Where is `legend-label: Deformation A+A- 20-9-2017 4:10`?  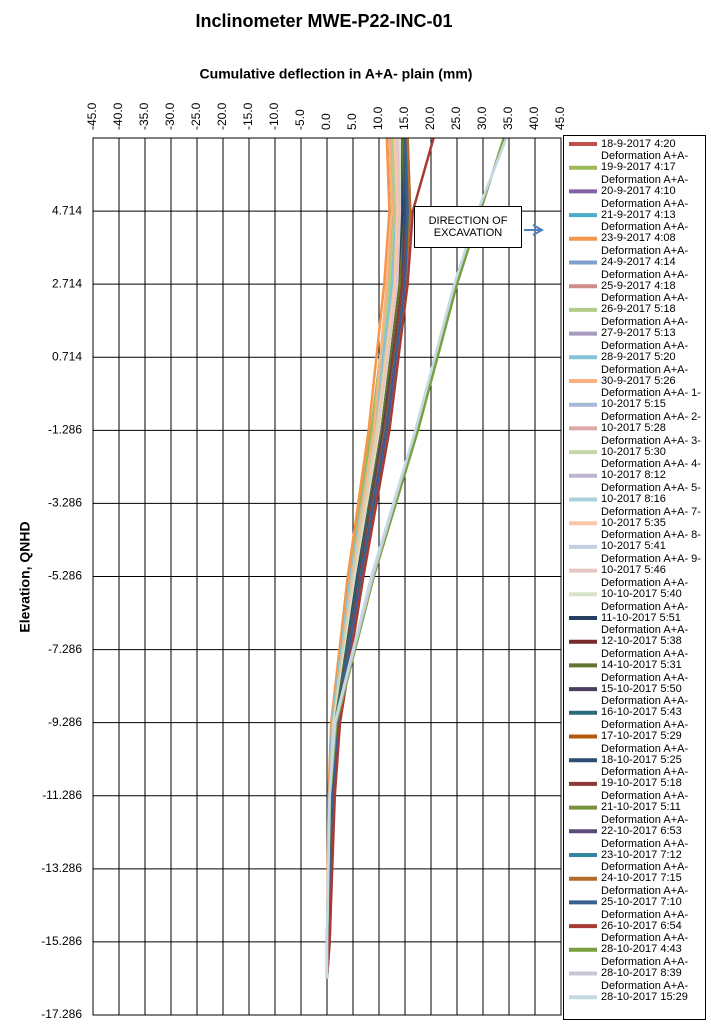 legend-label: Deformation A+A- 20-9-2017 4:10 is located at coordinates (645, 185).